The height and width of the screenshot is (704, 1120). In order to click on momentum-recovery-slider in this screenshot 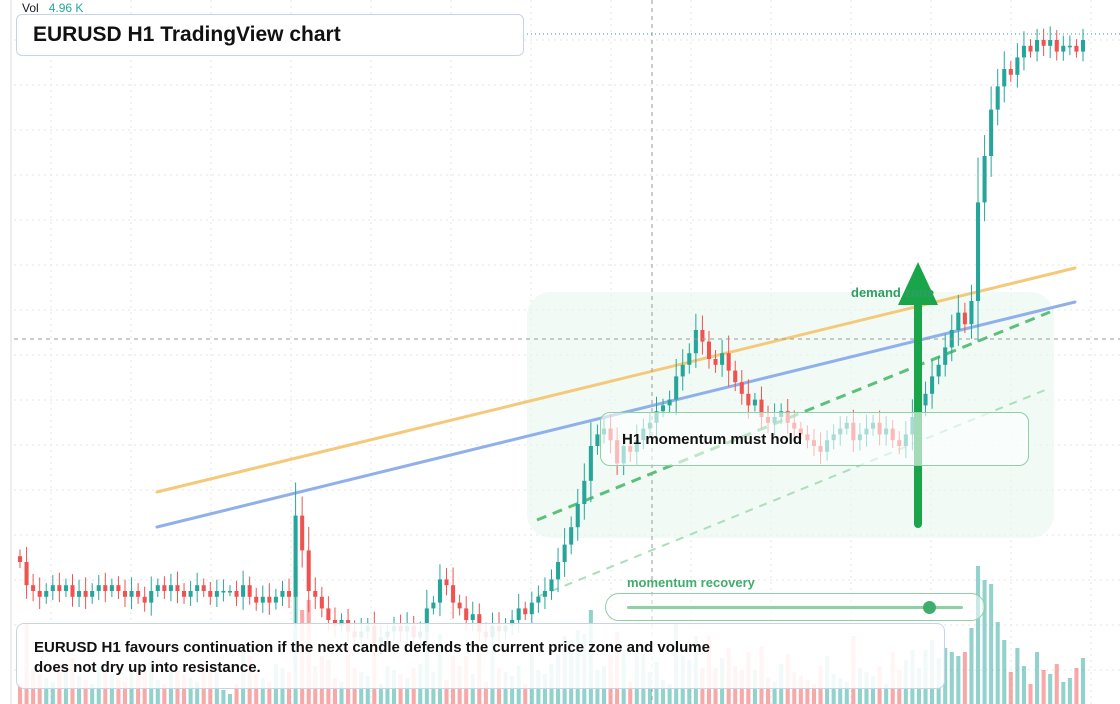, I will do `click(795, 607)`.